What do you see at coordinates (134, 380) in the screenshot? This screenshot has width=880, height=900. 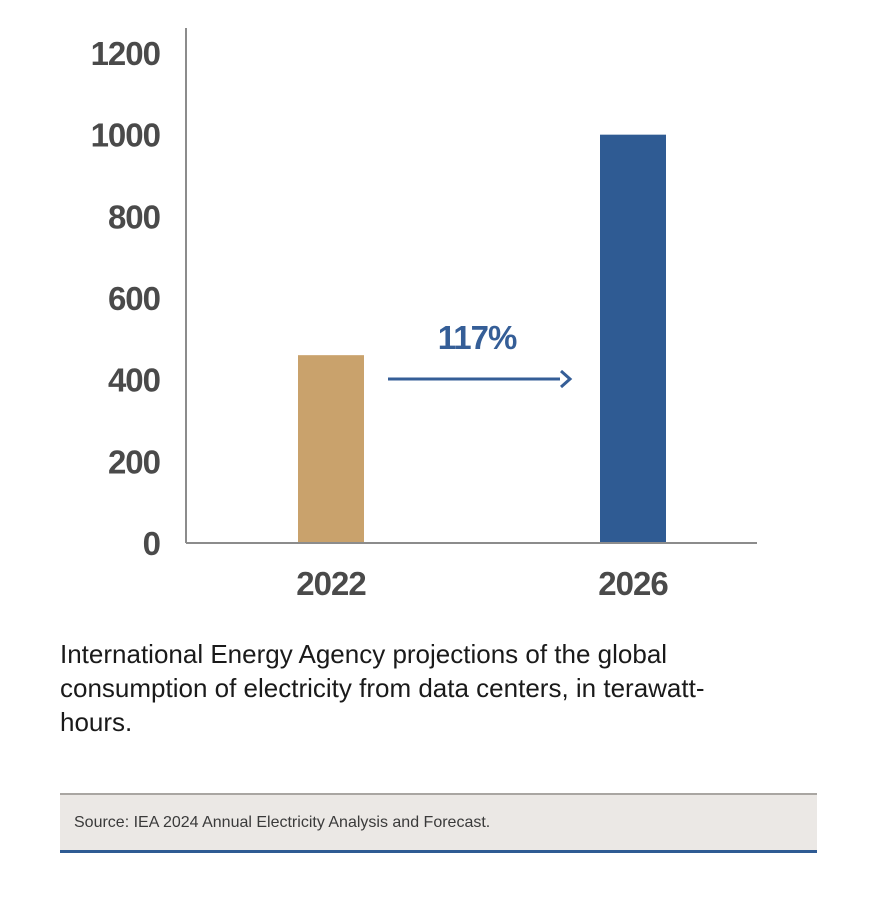 I see `y-tick-label-400: 400` at bounding box center [134, 380].